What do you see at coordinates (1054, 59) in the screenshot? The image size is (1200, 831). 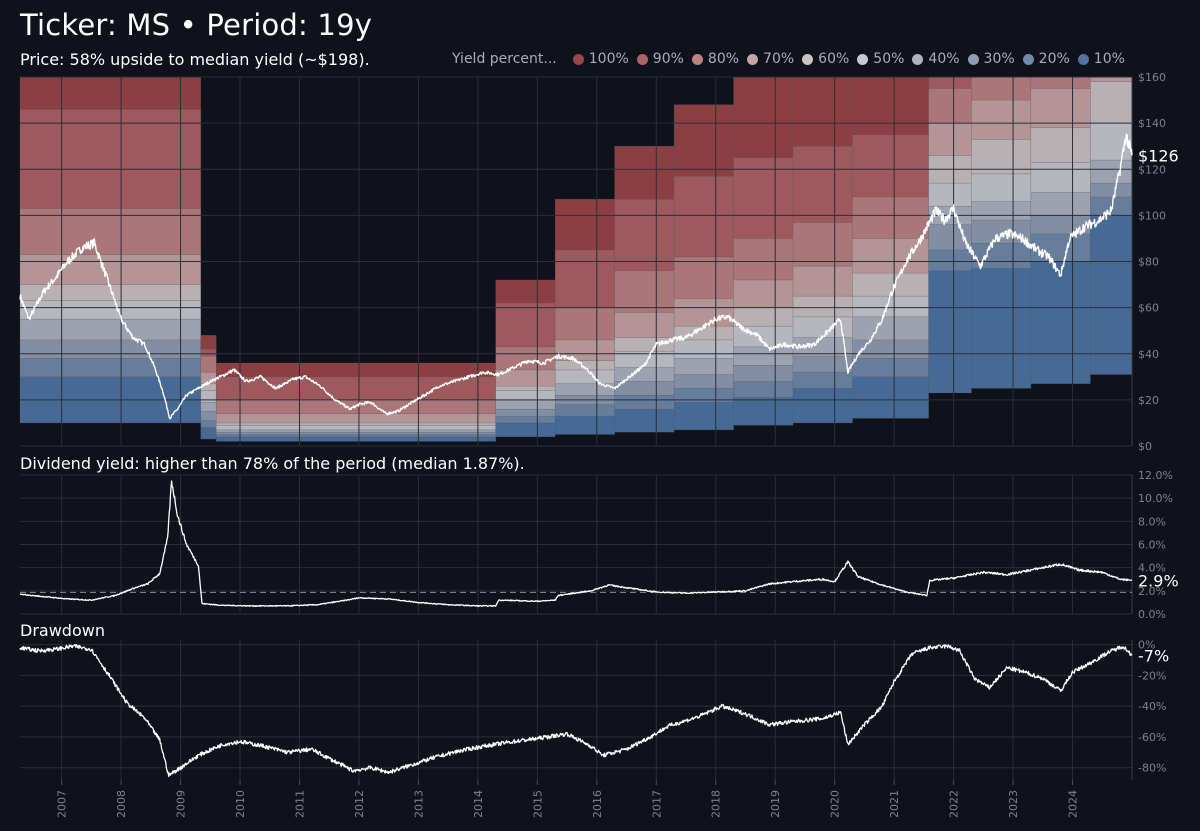 I see `legend-label: 20%` at bounding box center [1054, 59].